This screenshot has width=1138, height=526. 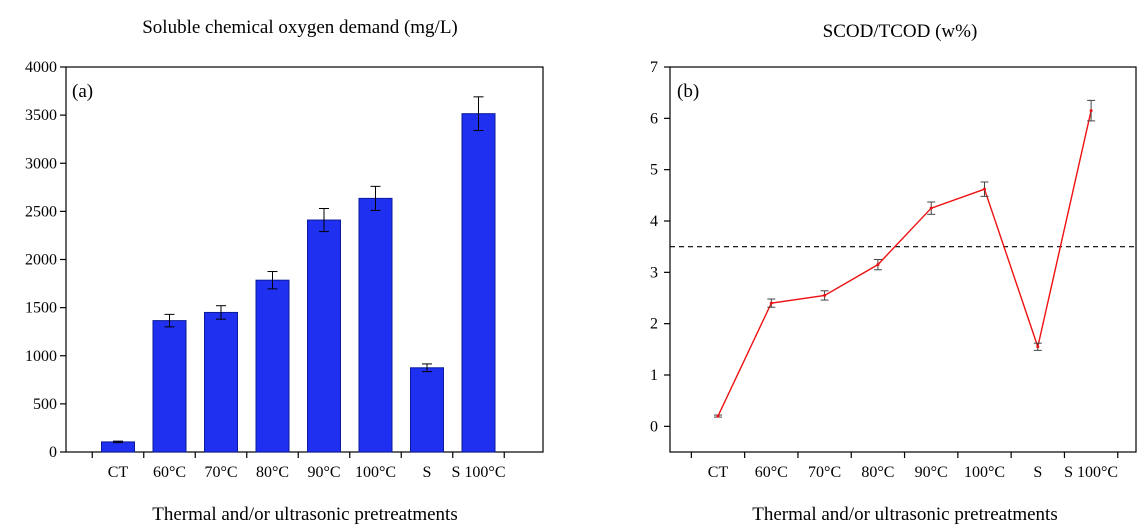 What do you see at coordinates (300, 27) in the screenshot?
I see `panel-a-title: Soluble chemical oxygen demand (mg/L)` at bounding box center [300, 27].